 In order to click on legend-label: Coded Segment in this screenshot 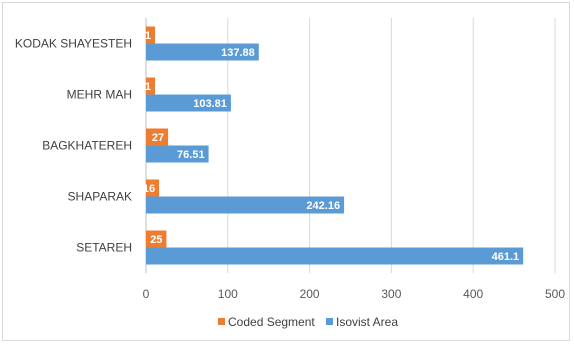, I will do `click(271, 322)`.